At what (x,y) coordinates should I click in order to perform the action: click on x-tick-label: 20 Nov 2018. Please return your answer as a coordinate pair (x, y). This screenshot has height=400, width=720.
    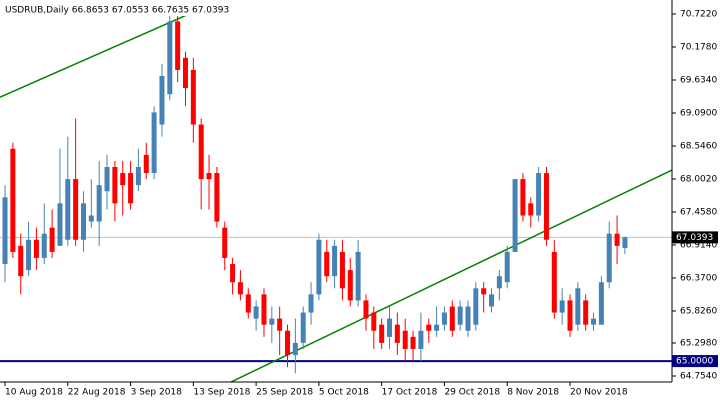
    Looking at the image, I should click on (599, 393).